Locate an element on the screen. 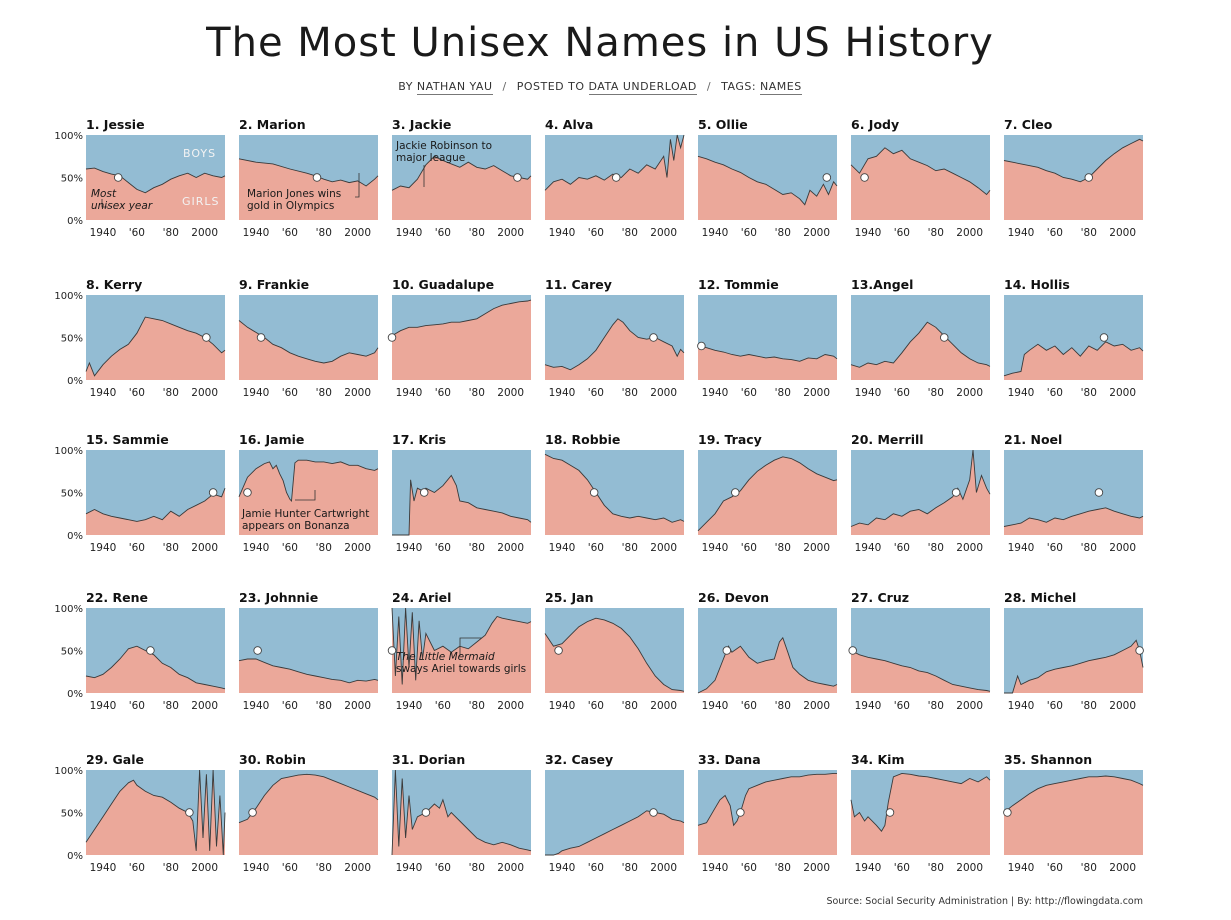  chart-19: 19. Tracy 1940 '60 '80 2000 is located at coordinates (767, 493).